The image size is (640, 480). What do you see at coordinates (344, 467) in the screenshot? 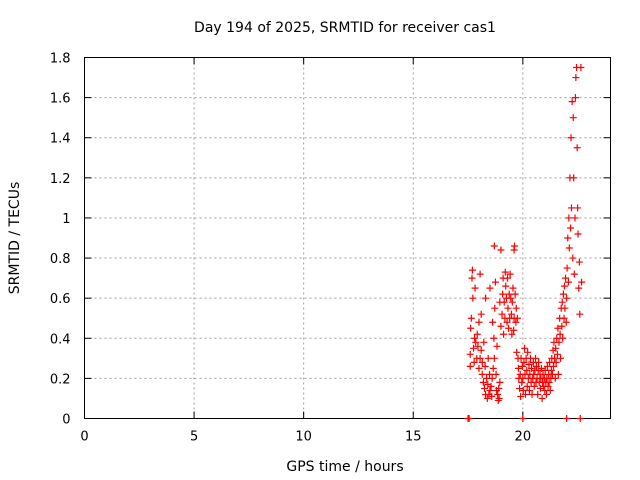
I see `x-axis-label: GPS time / hours` at bounding box center [344, 467].